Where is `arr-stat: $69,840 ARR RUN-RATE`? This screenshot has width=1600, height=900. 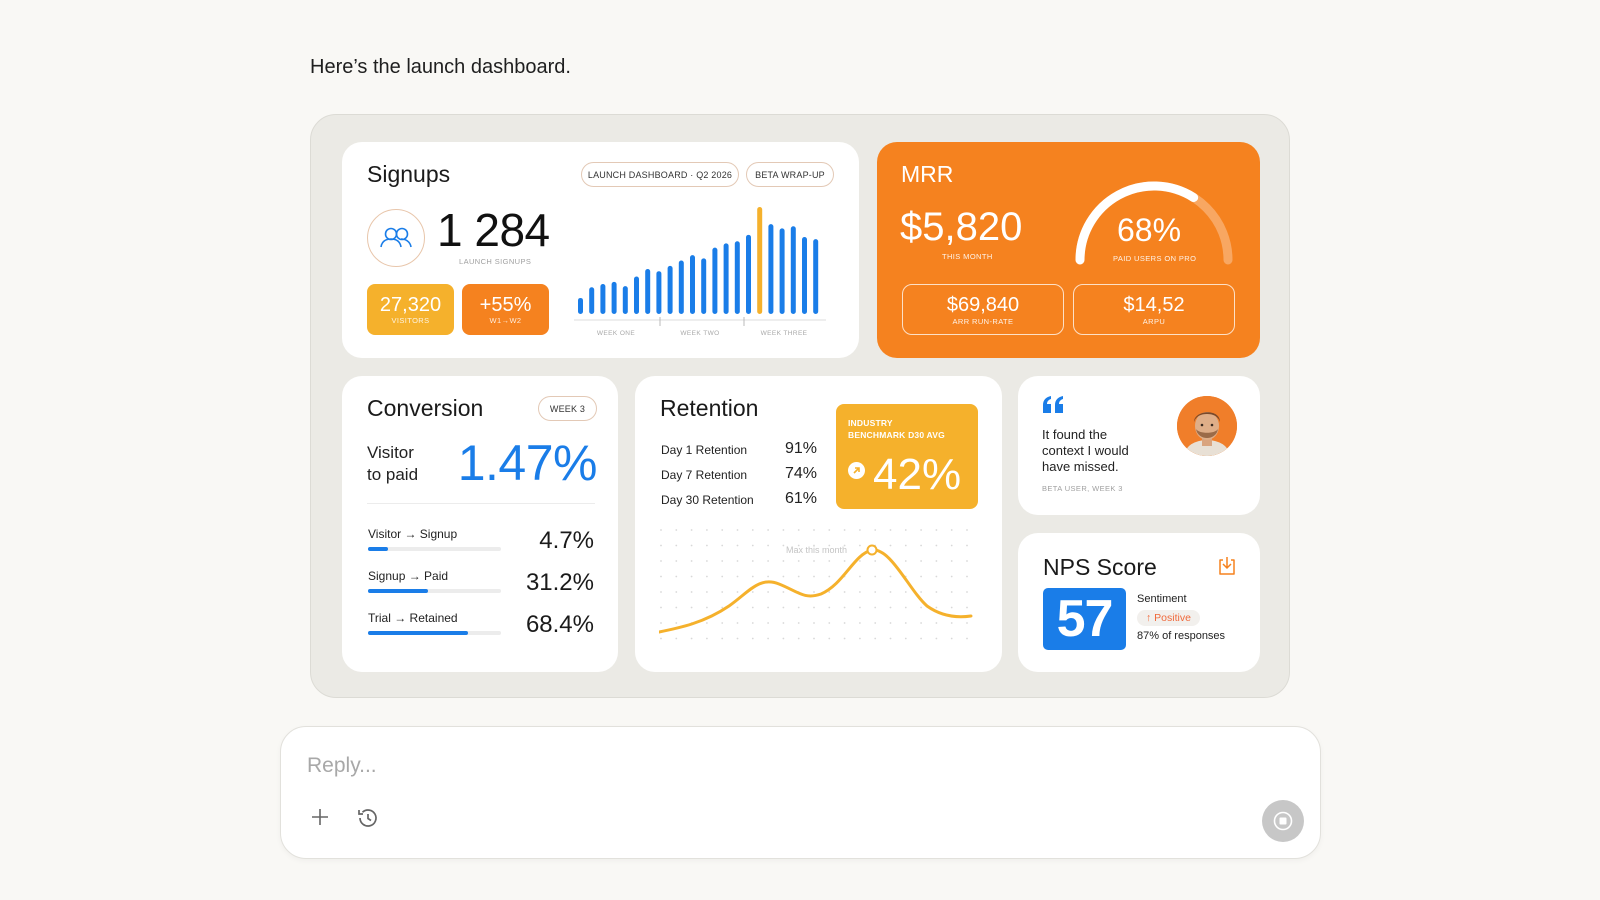
arr-stat: $69,840 ARR RUN-RATE is located at coordinates (983, 309).